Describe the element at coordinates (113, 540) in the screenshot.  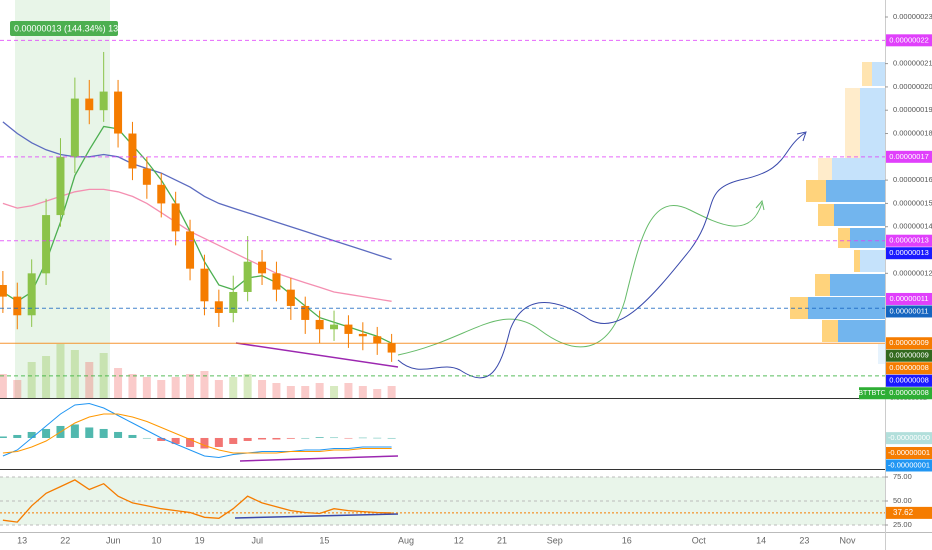
I see `x-tick-label: Jun` at that location.